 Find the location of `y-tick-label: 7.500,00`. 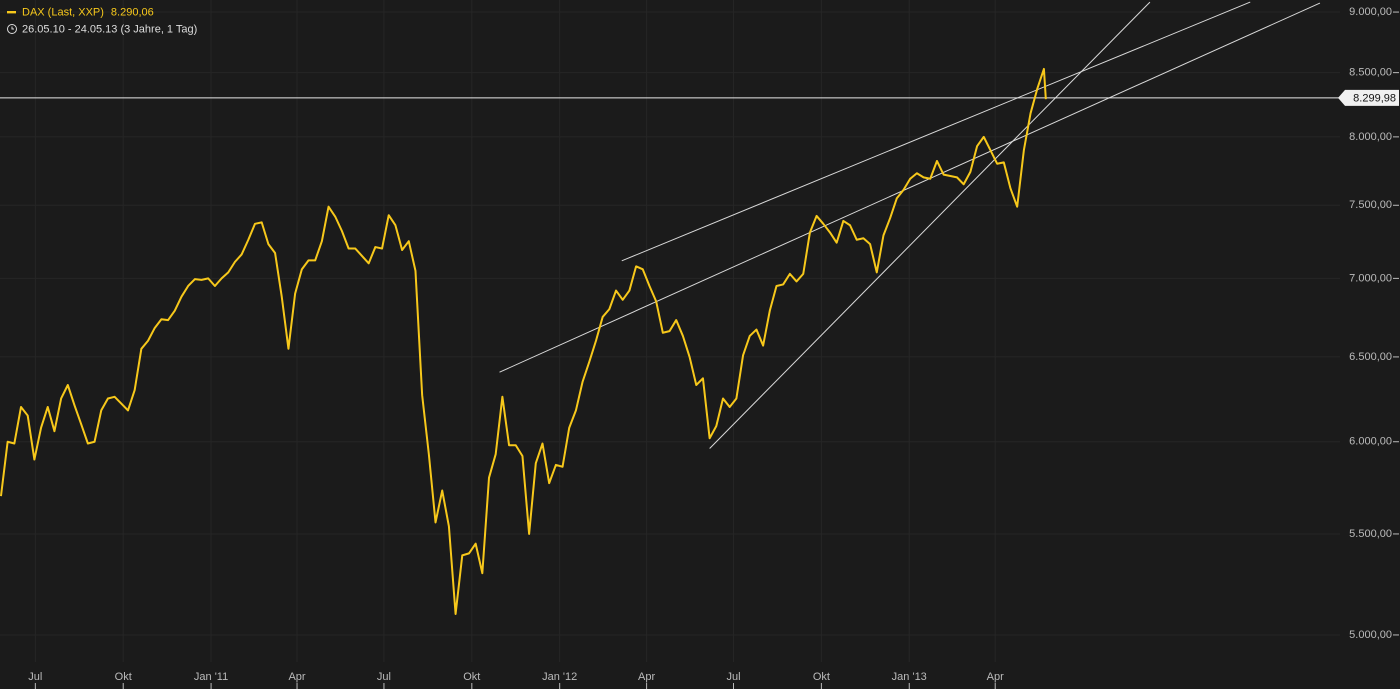

y-tick-label: 7.500,00 is located at coordinates (1370, 205).